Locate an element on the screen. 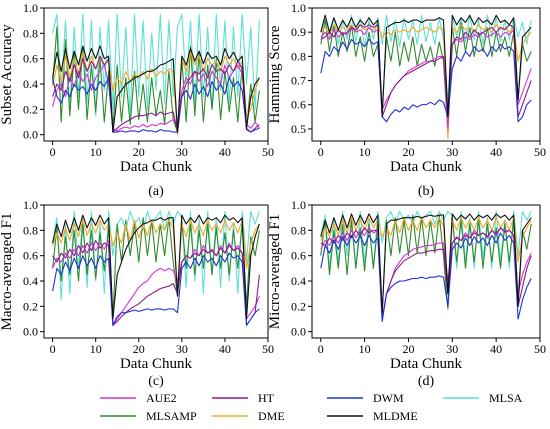  panel-label: (a) is located at coordinates (156, 191).